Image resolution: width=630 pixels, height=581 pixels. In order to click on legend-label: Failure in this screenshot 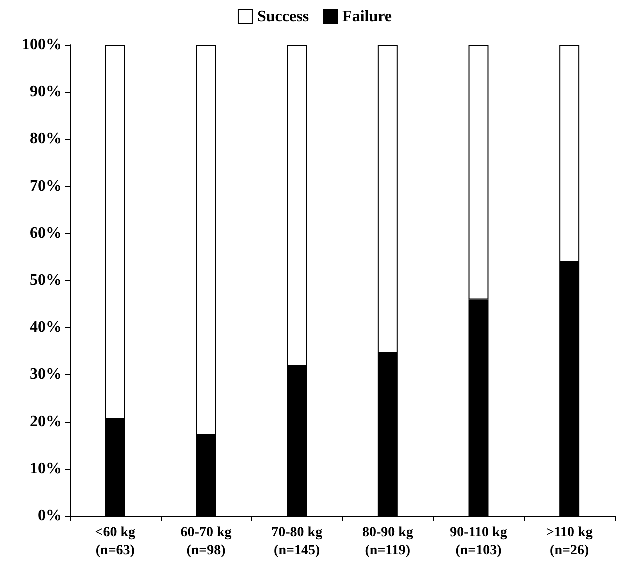, I will do `click(367, 17)`.